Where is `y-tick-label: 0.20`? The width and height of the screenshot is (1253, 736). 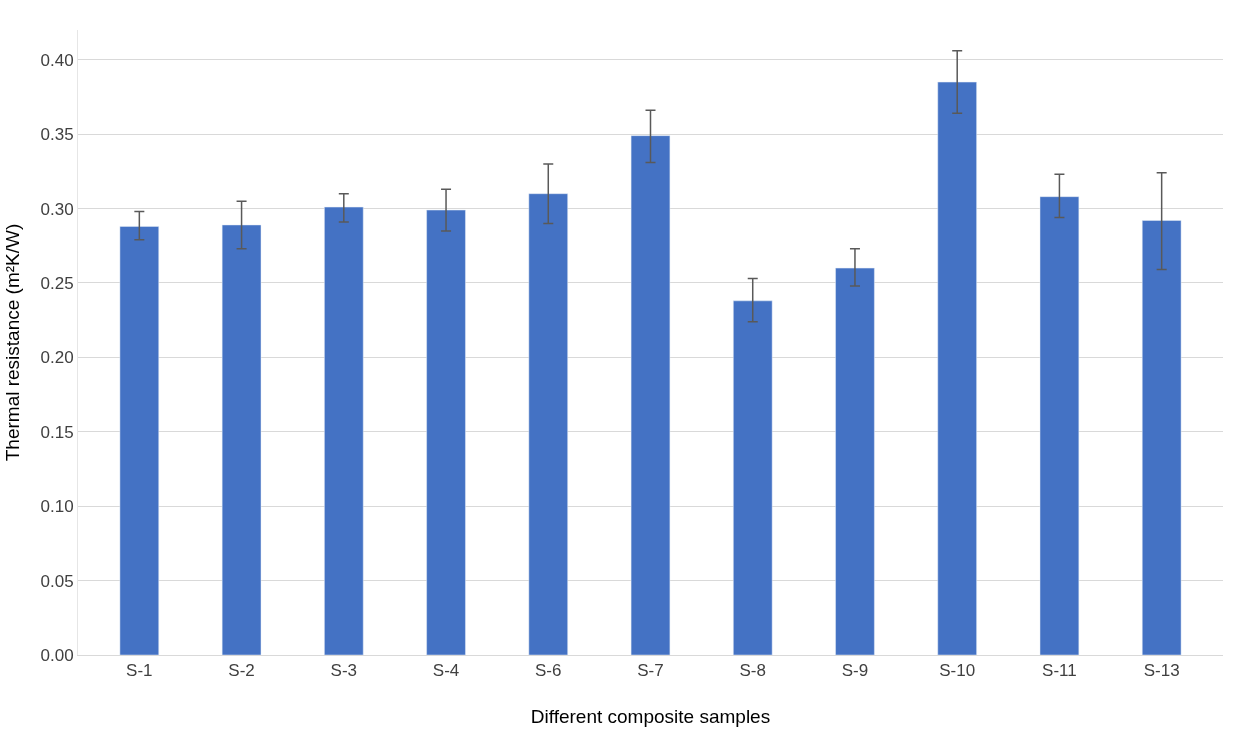
y-tick-label: 0.20 is located at coordinates (57, 358).